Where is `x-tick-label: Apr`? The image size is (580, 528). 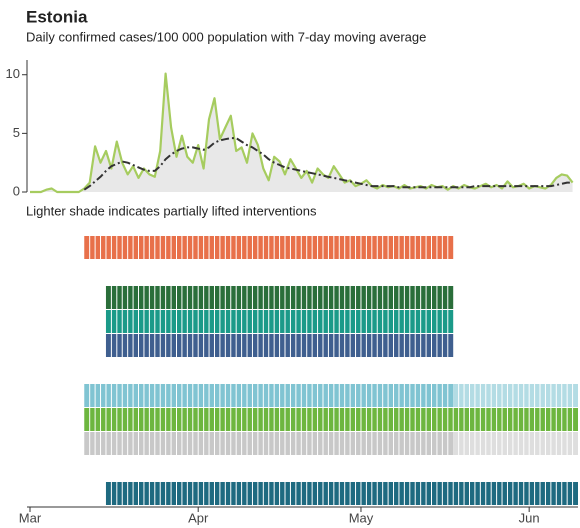 x-tick-label: Apr is located at coordinates (198, 517).